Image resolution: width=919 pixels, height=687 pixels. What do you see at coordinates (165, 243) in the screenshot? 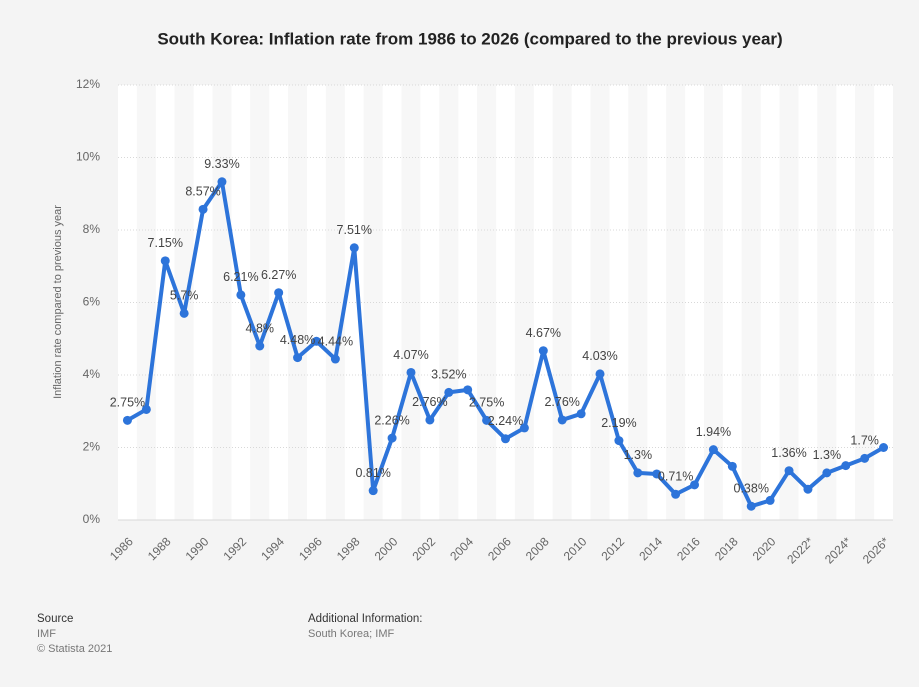
I see `data-label: 7.15%` at bounding box center [165, 243].